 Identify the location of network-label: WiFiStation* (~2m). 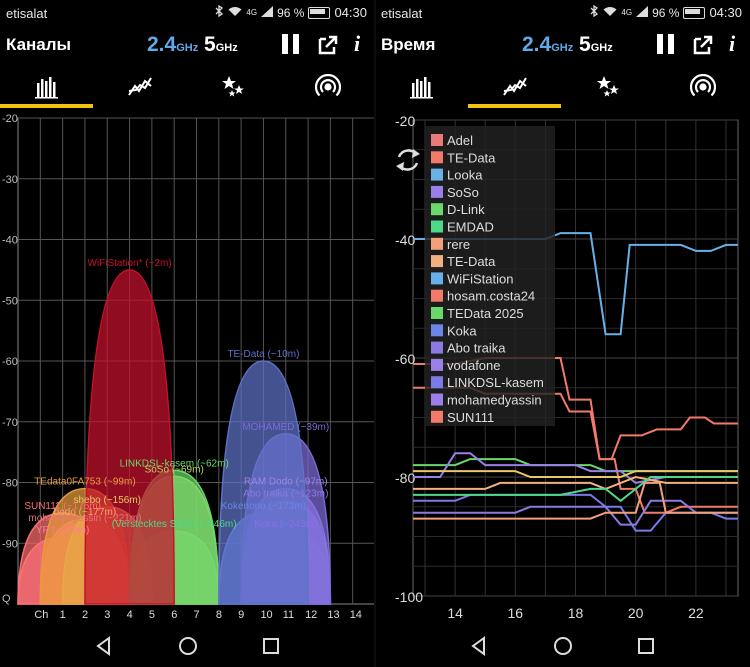
(129, 263).